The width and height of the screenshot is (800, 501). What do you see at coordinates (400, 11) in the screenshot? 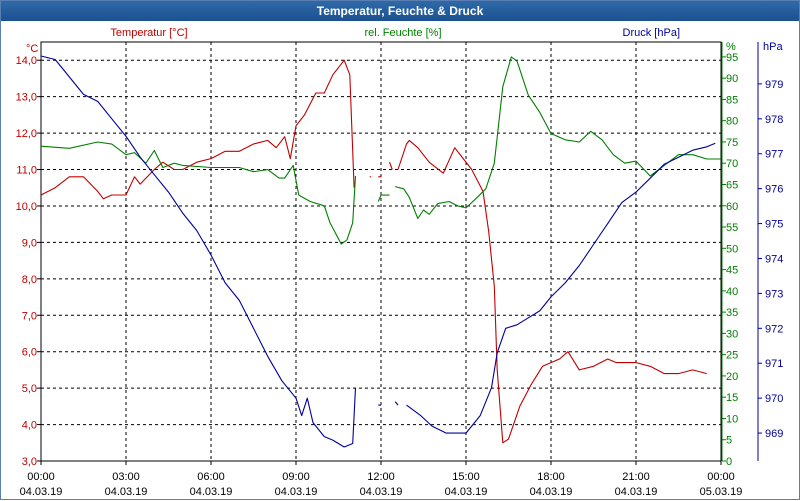
I see `window-title: Temperatur, Feuchte & Druck` at bounding box center [400, 11].